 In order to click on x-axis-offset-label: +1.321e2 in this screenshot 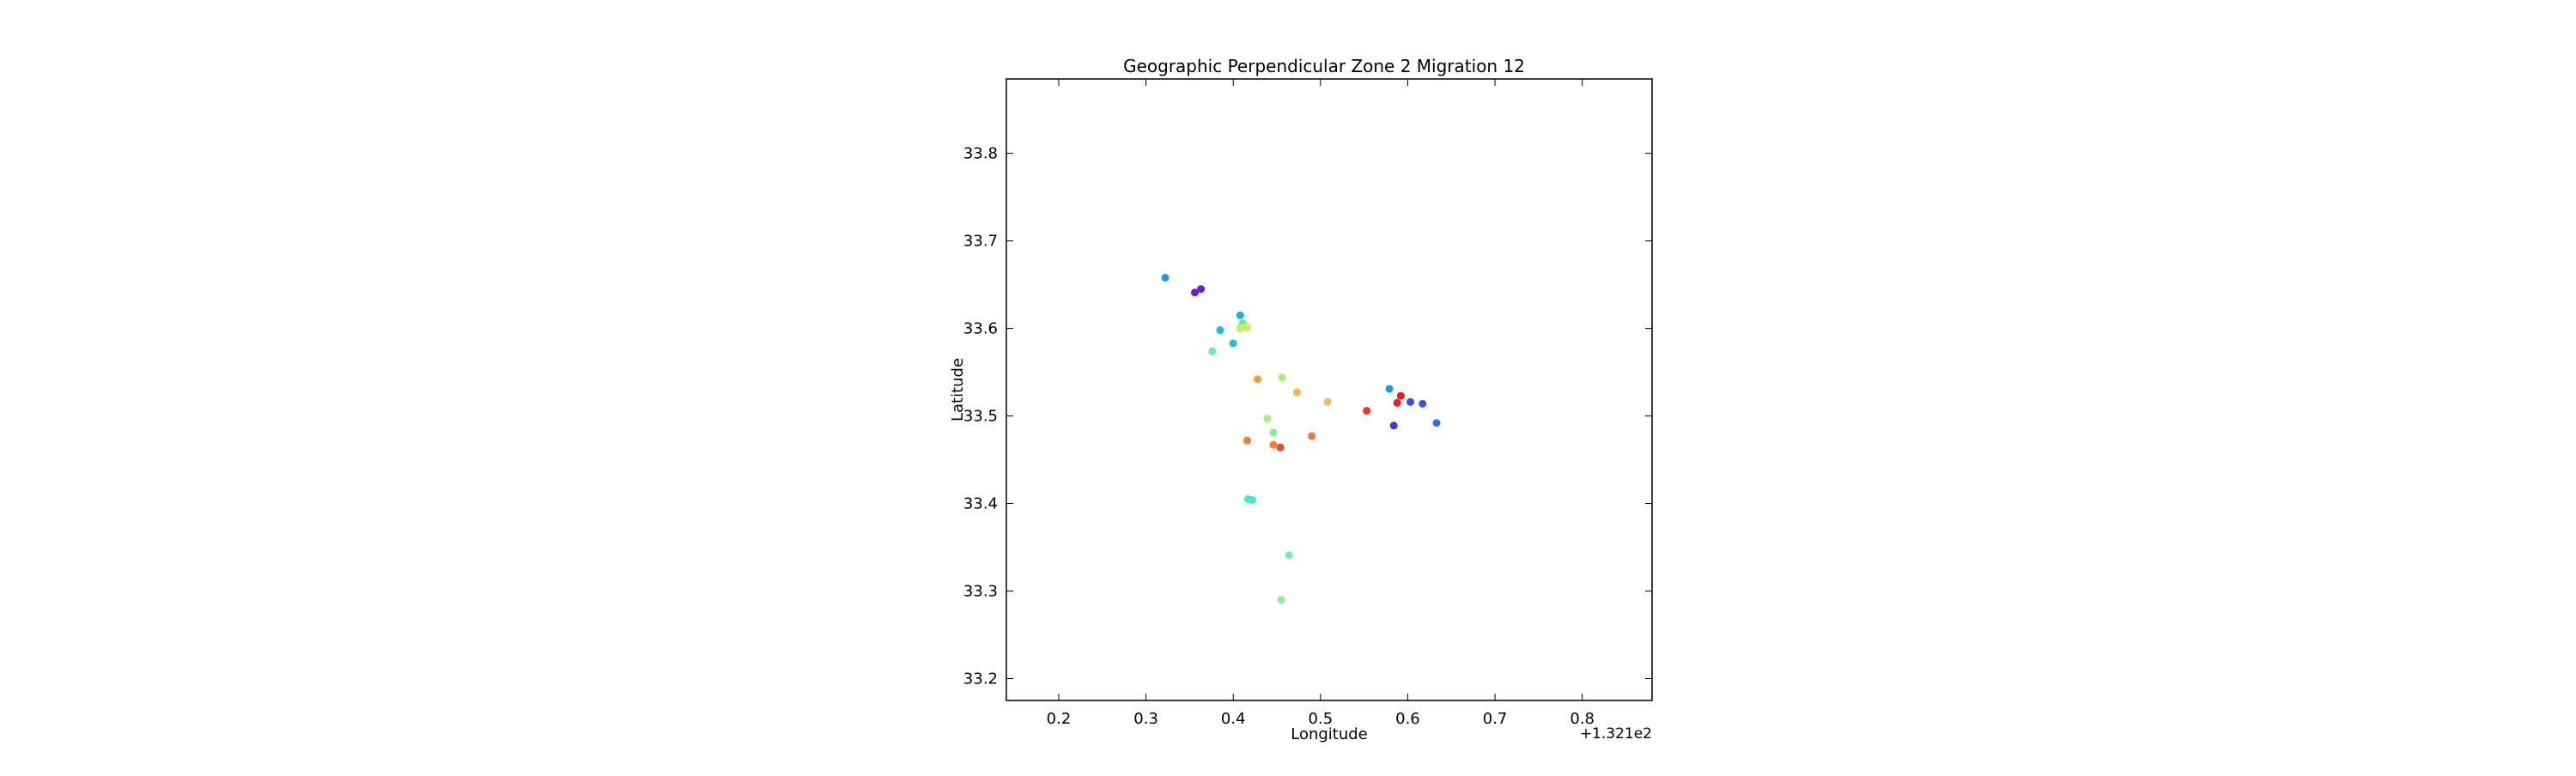, I will do `click(1616, 734)`.